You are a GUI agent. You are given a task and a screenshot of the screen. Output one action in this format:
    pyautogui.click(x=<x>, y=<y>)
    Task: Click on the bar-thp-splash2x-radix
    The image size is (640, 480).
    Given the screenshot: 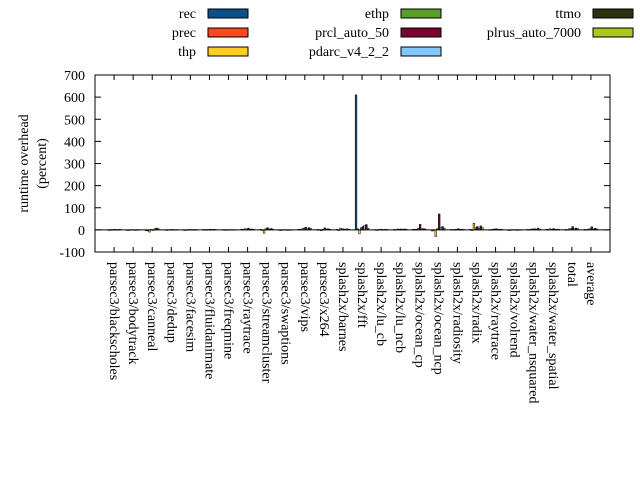 What is the action you would take?
    pyautogui.click(x=474, y=226)
    